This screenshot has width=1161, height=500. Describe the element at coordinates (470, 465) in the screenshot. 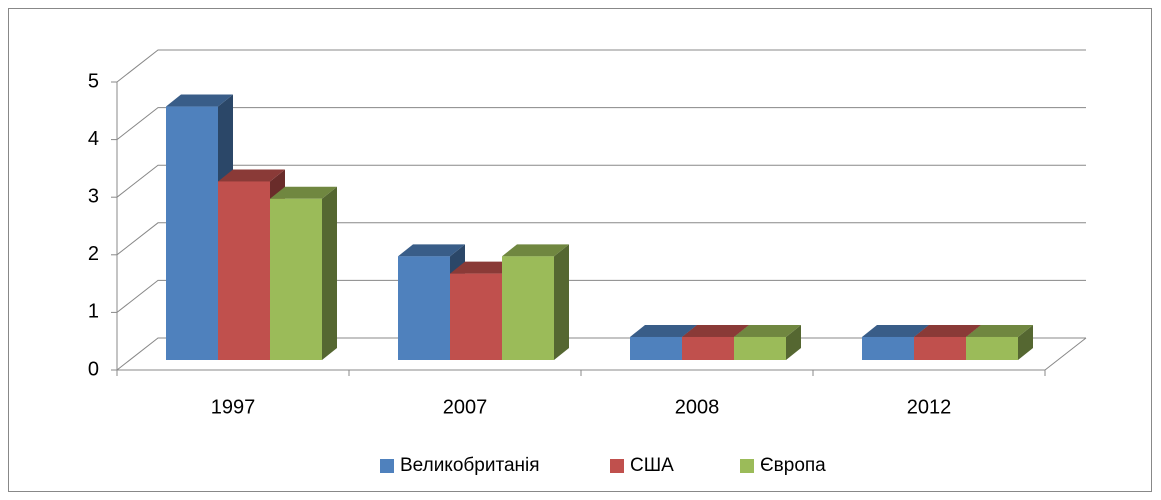

I see `legend-label: Великобританія` at that location.